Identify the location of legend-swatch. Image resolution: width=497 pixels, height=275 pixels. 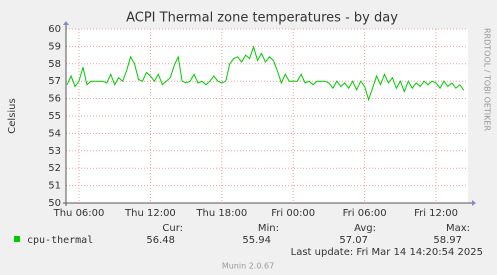
(17, 239).